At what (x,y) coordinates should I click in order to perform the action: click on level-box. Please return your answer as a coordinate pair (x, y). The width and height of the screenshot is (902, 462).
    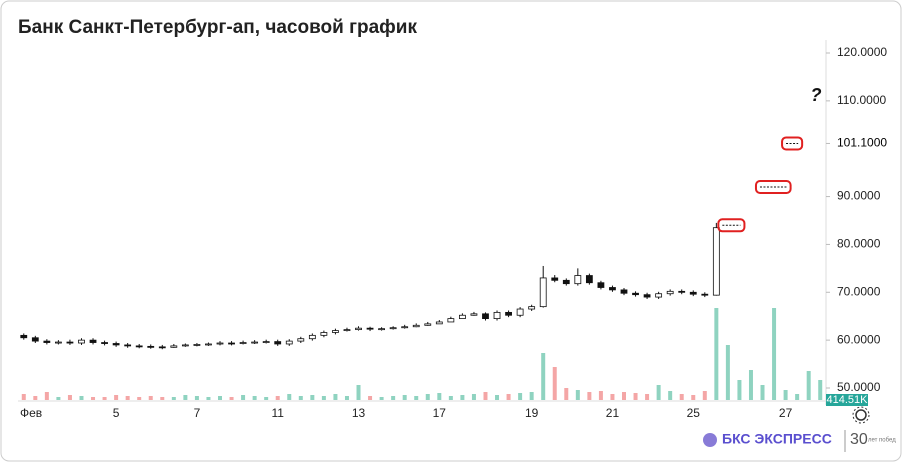
    Looking at the image, I should click on (731, 225).